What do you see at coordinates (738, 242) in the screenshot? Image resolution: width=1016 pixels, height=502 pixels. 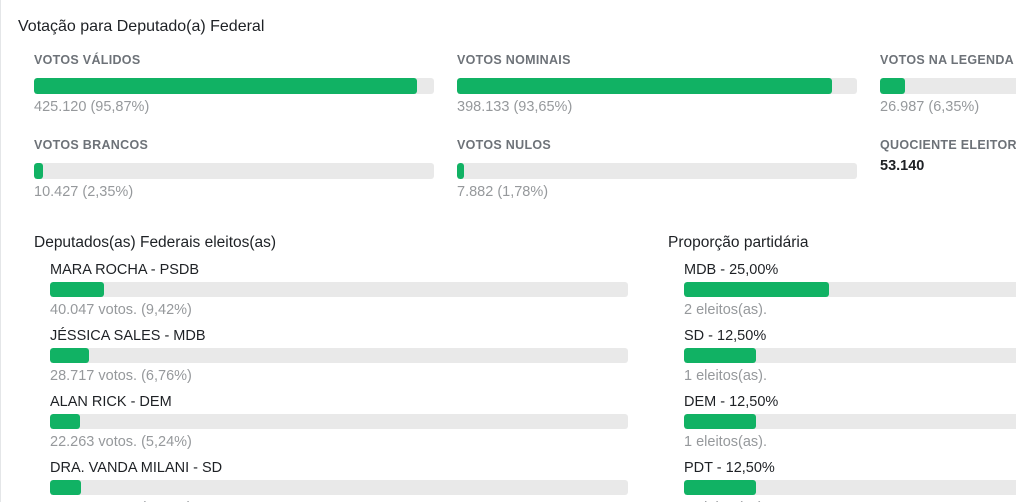 I see `party-proportion-heading: Proporção partidária` at bounding box center [738, 242].